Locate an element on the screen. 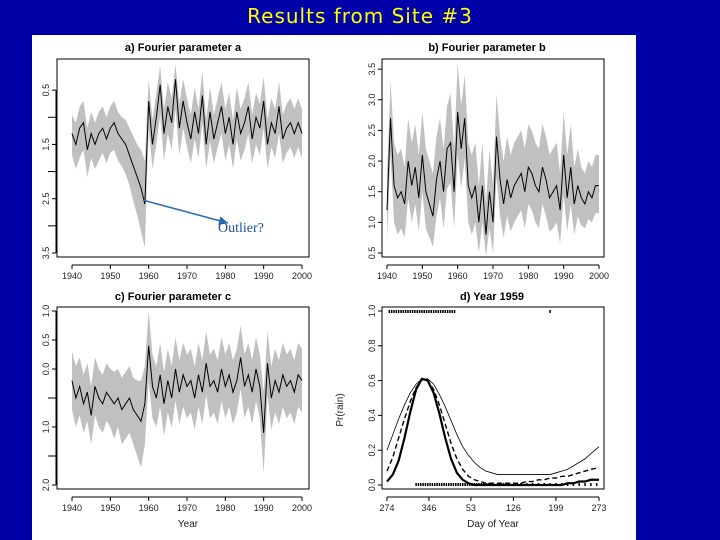 This screenshot has width=720, height=540. b-confidence-band is located at coordinates (493, 160).